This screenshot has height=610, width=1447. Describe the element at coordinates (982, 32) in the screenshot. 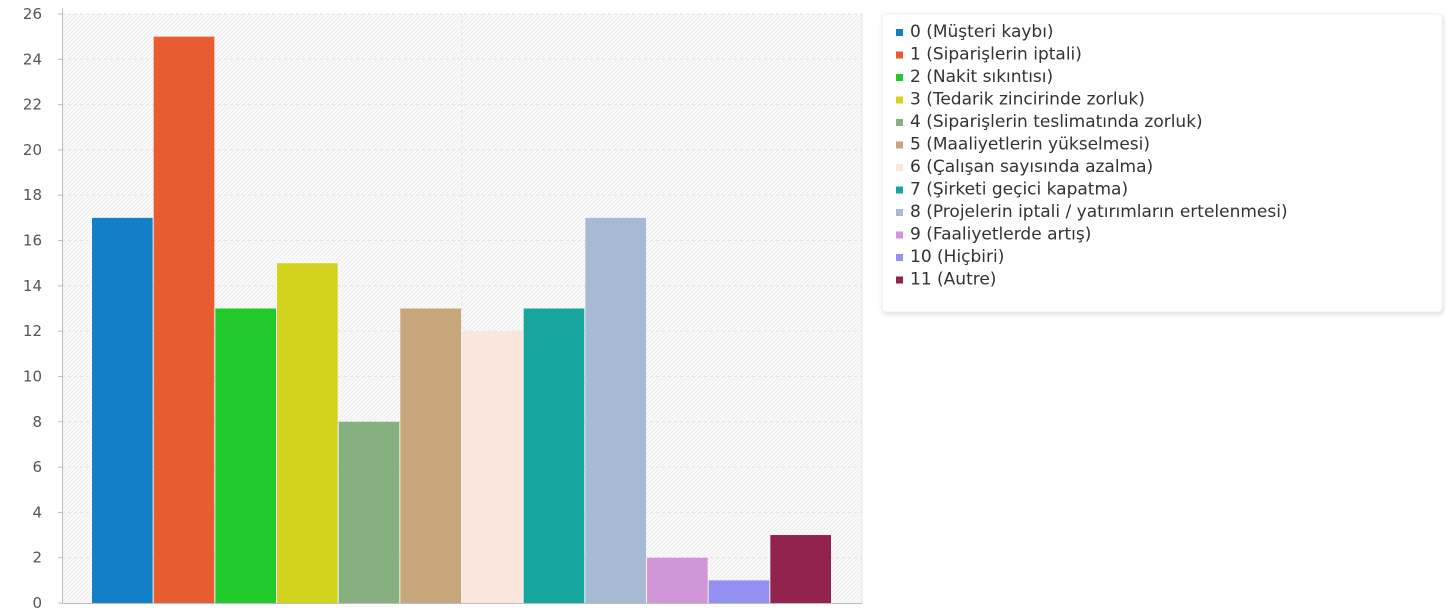

I see `legend-item-0: 0 (Müşteri kaybı)` at that location.